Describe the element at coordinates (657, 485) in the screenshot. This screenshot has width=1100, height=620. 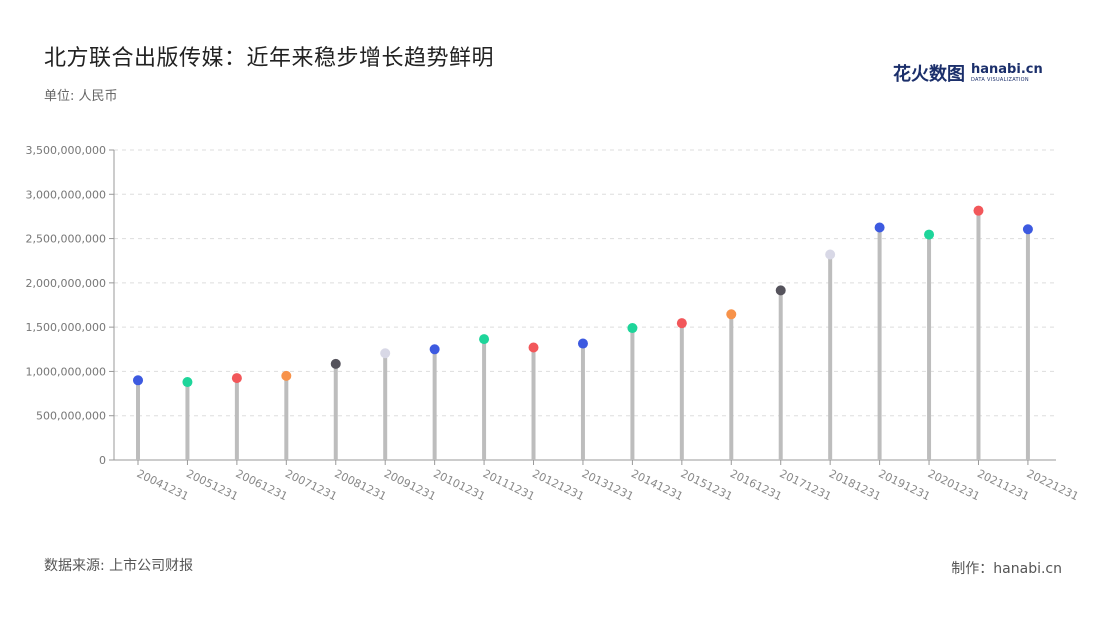
I see `x-tick-label: 20141231` at that location.